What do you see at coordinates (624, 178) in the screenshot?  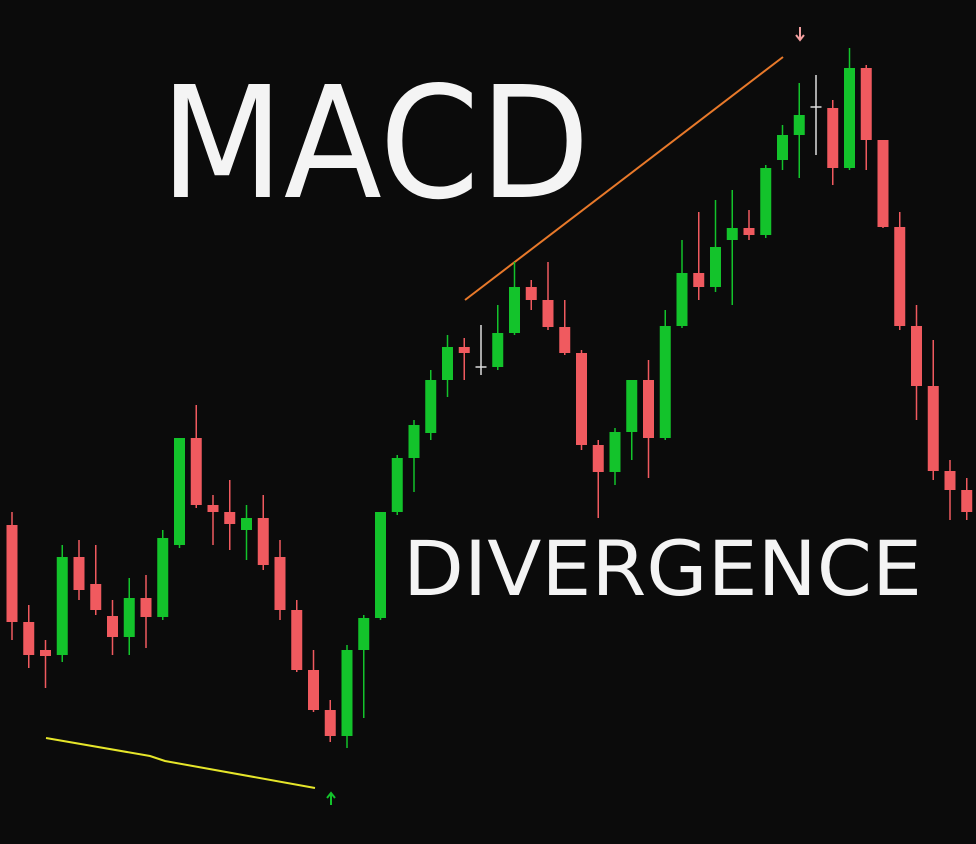 I see `trend-line-price` at bounding box center [624, 178].